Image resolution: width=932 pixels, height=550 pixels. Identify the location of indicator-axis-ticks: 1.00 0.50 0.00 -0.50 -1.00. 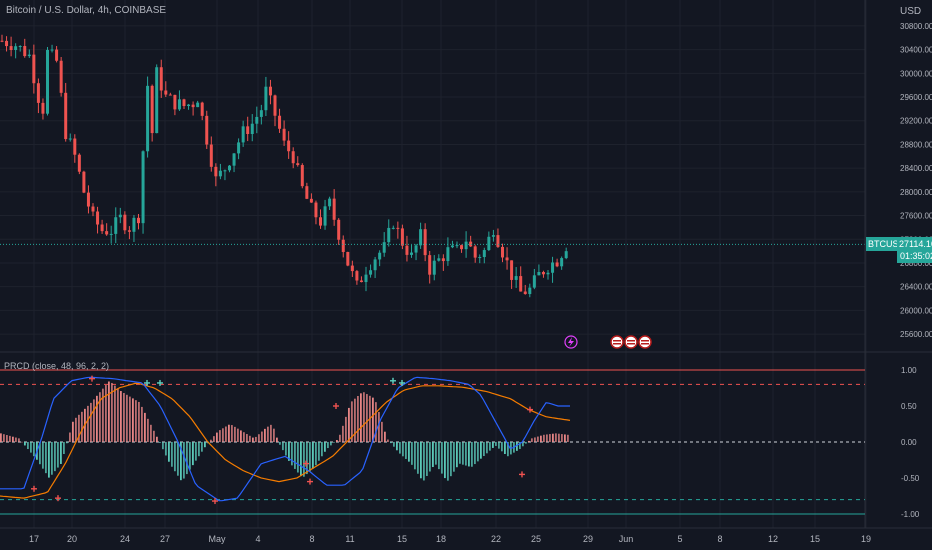
(910, 442).